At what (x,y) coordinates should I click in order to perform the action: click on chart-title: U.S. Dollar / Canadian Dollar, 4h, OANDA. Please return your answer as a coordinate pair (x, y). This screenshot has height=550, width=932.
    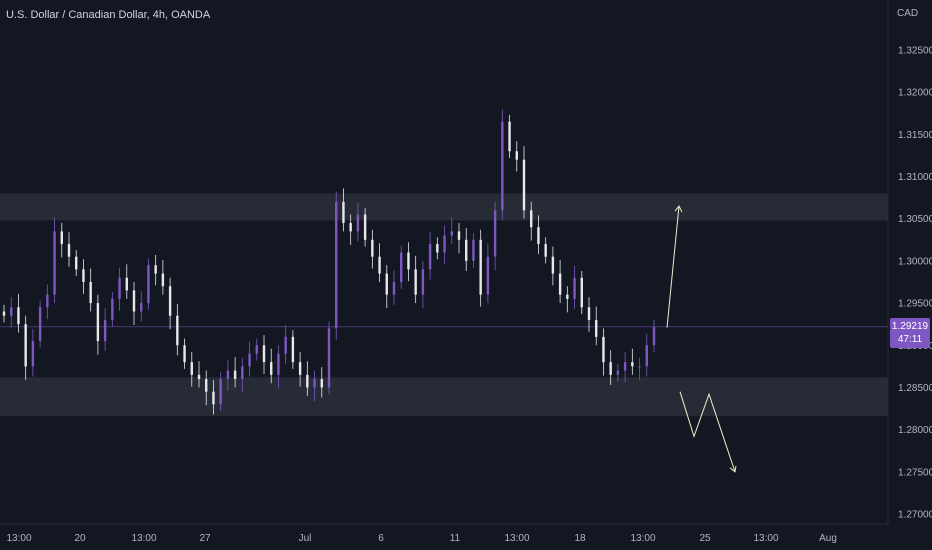
    Looking at the image, I should click on (108, 15).